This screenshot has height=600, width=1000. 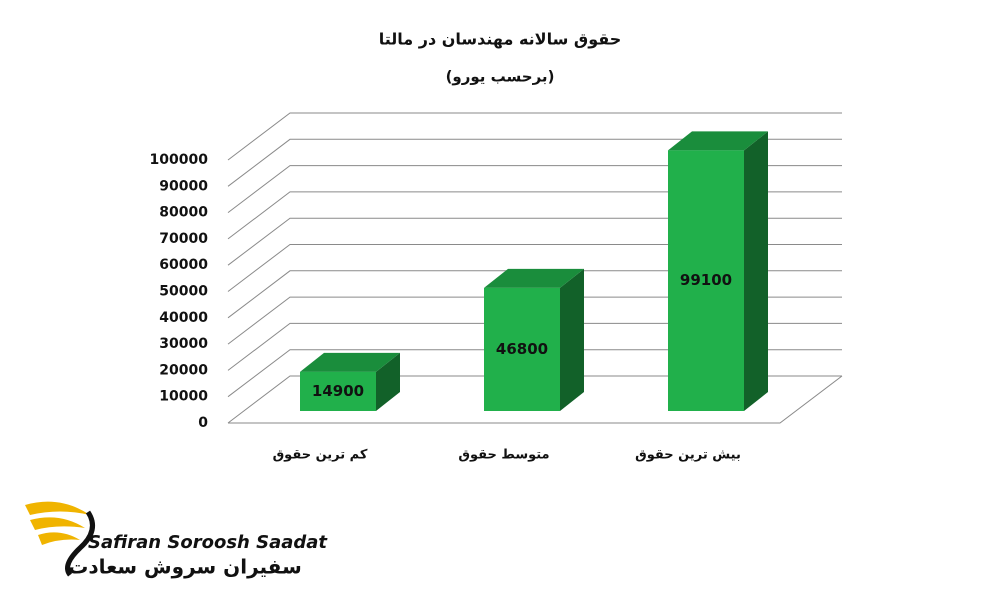 I want to click on floor-edge, so click(x=535, y=399).